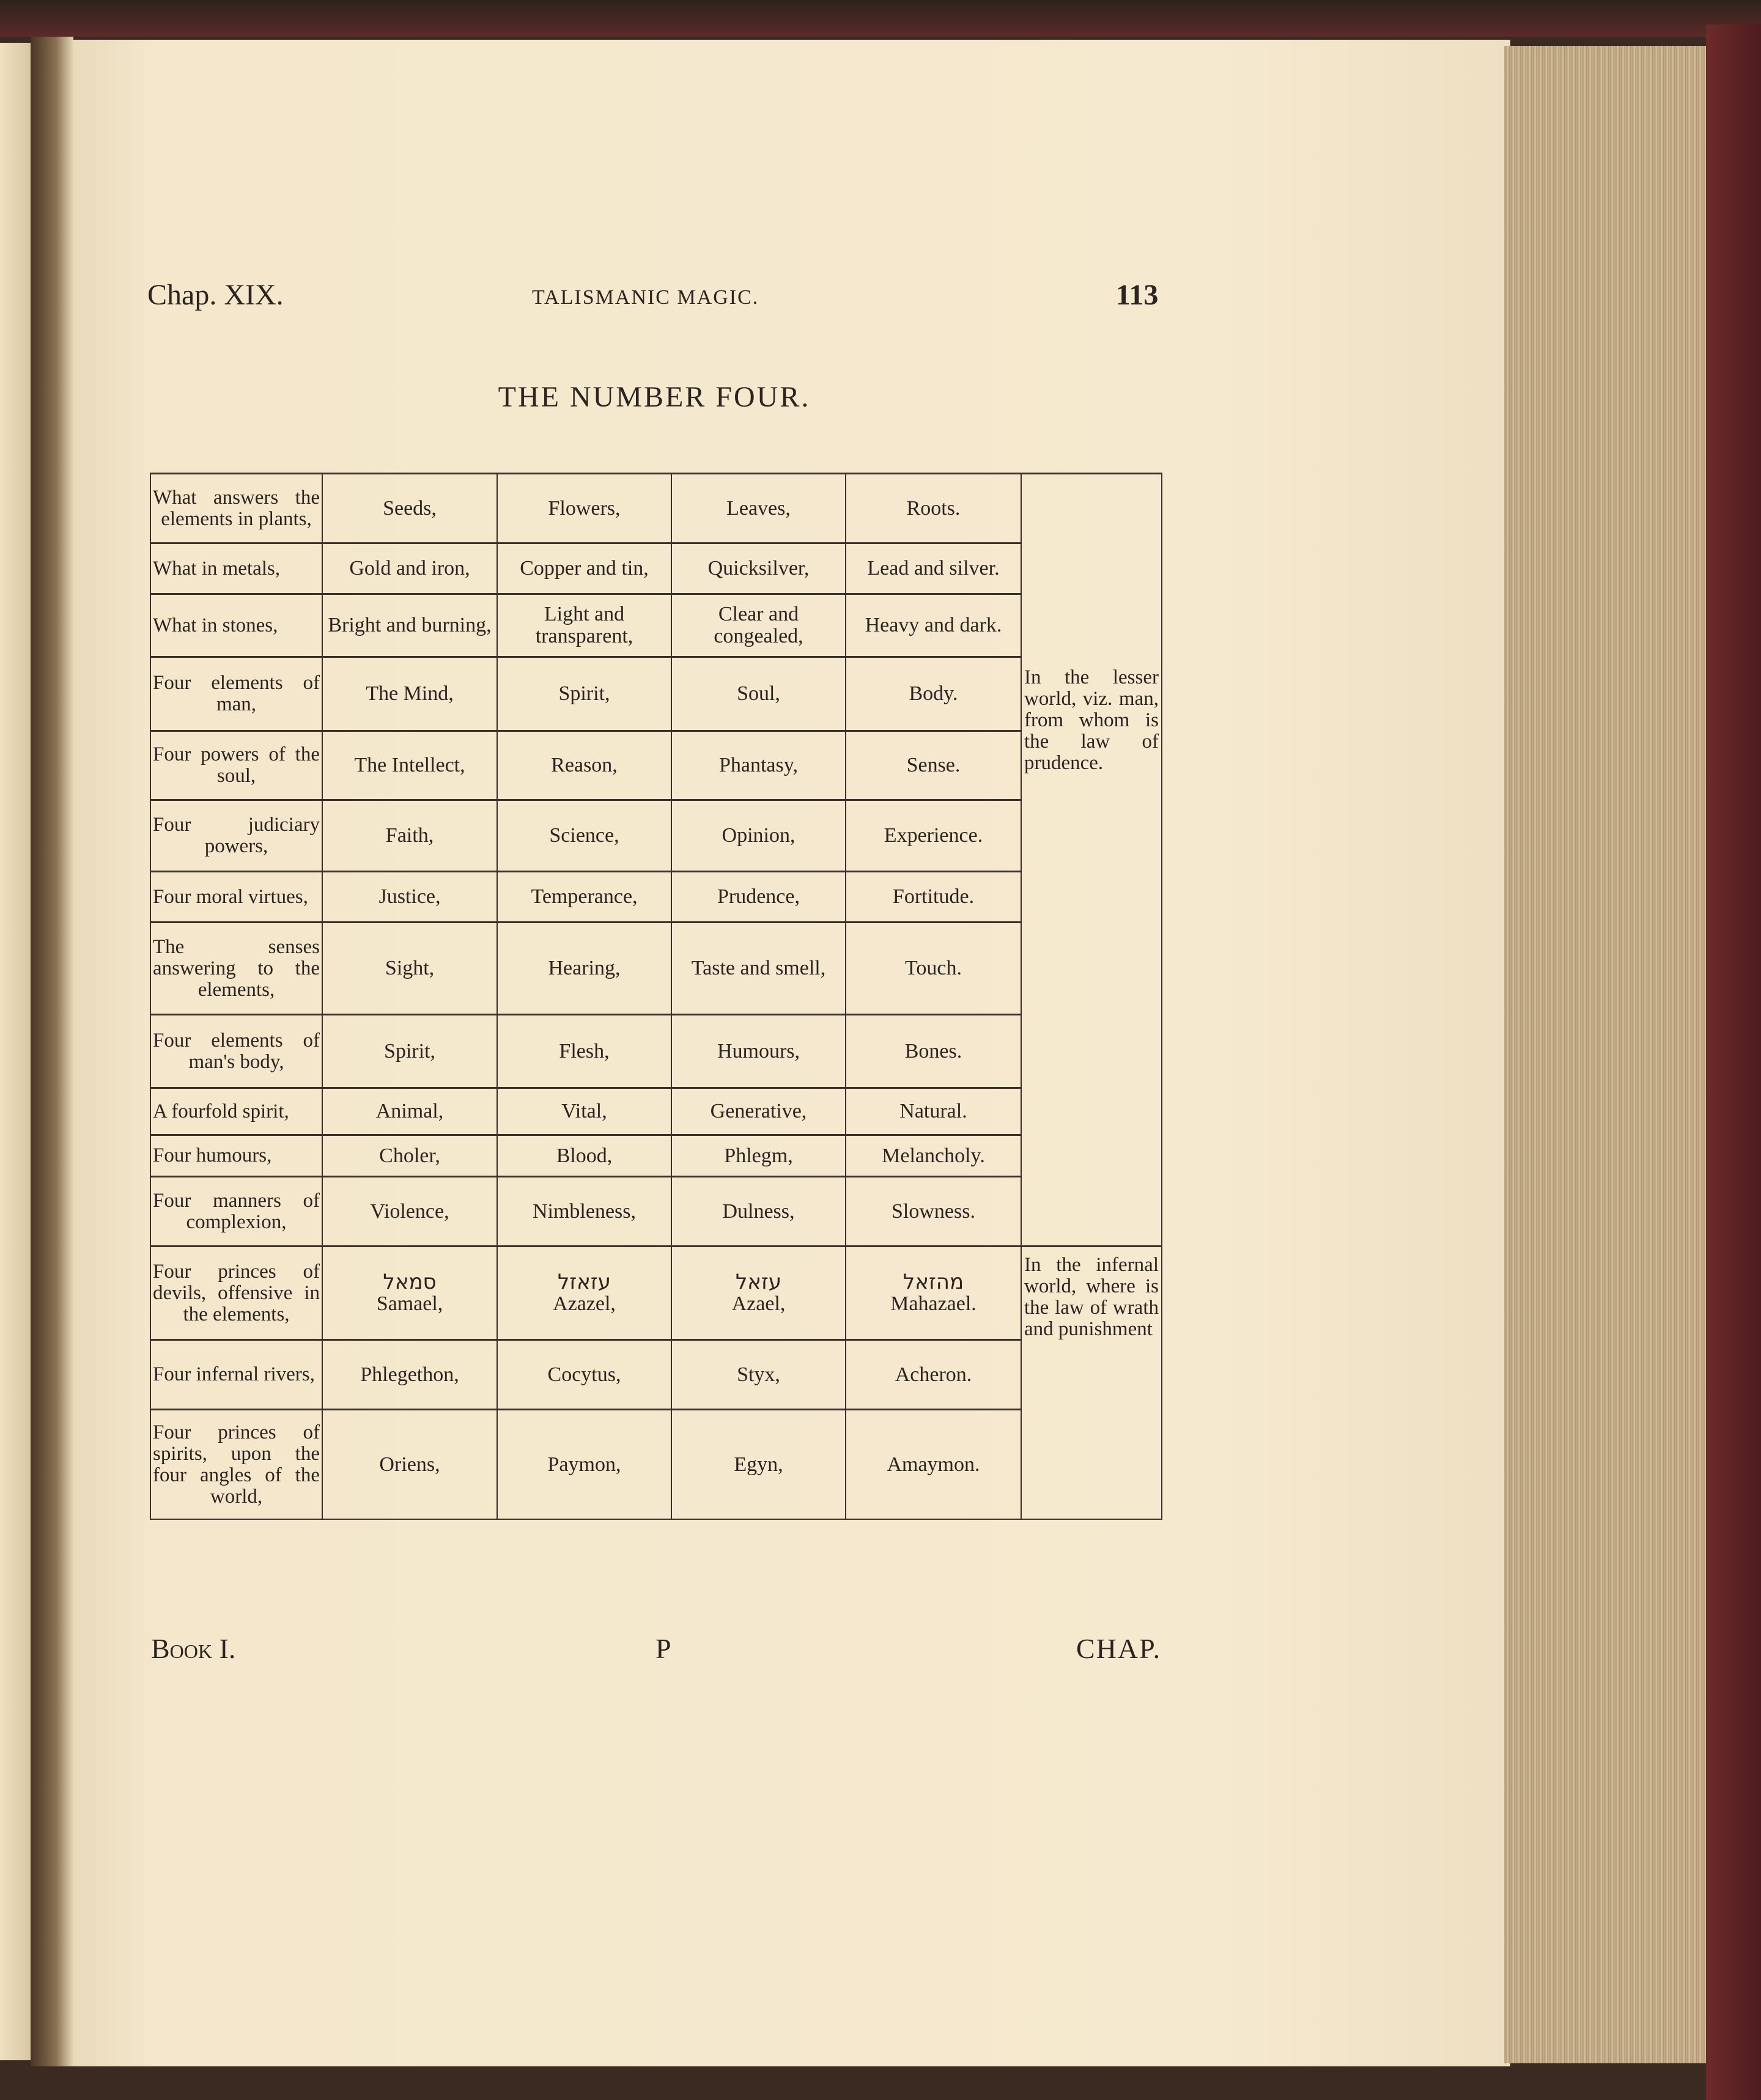 The width and height of the screenshot is (1761, 2100). I want to click on table-cell: The Mind,, so click(410, 695).